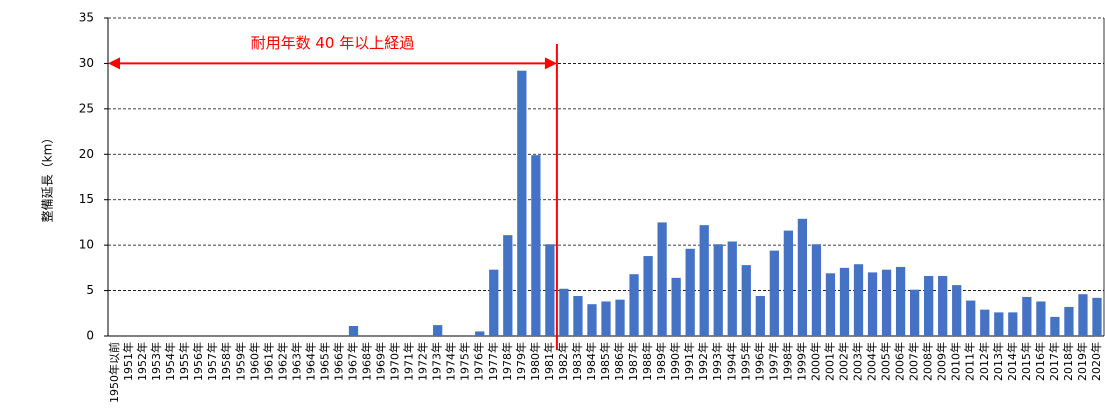 The width and height of the screenshot is (1105, 420). I want to click on x-tick-label: 1990年, so click(675, 361).